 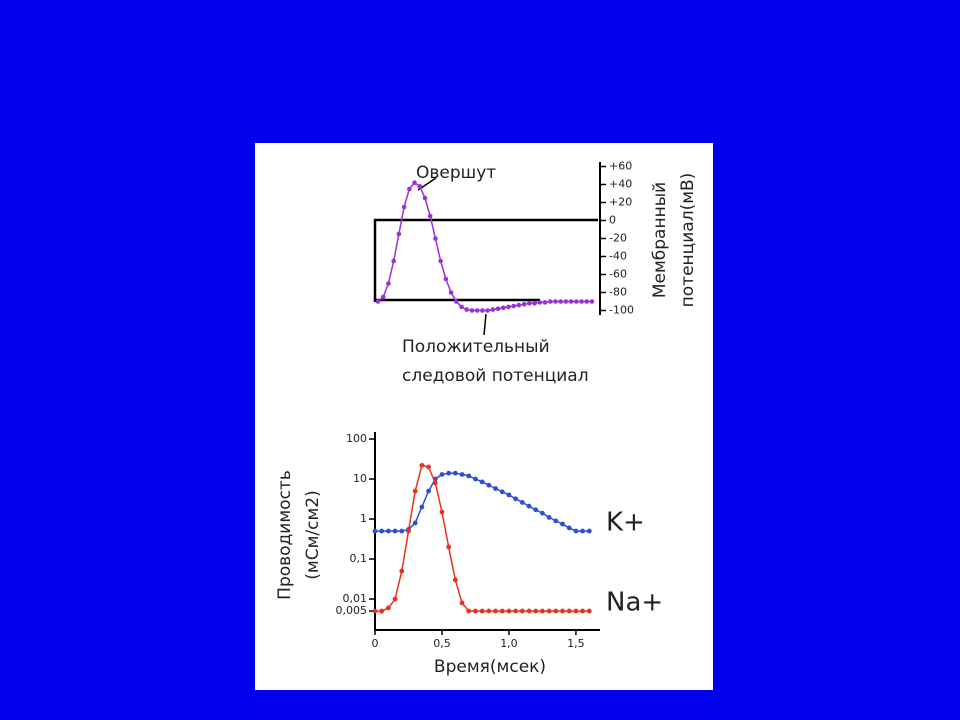 What do you see at coordinates (359, 558) in the screenshot?
I see `y-tick-label: 0,1` at bounding box center [359, 558].